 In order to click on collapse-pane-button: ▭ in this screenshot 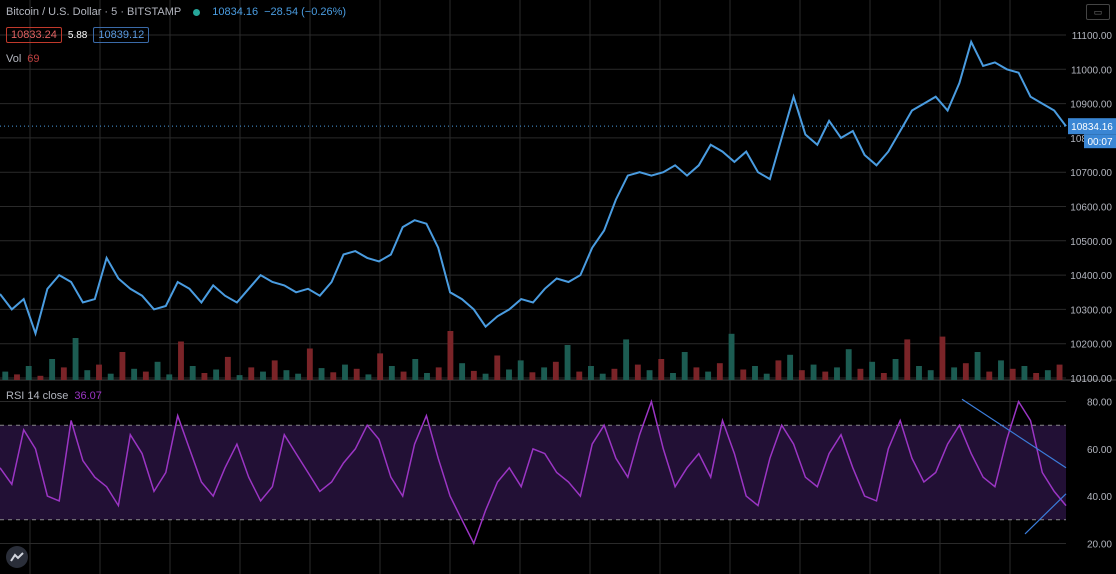, I will do `click(1098, 12)`.